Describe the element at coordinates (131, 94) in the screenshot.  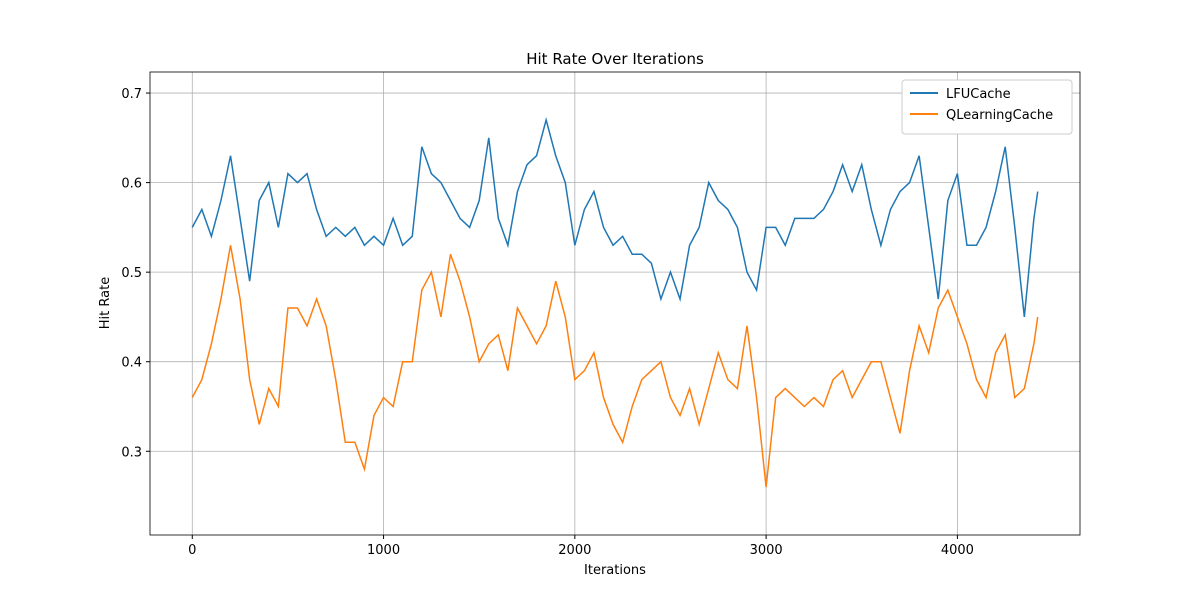
I see `y-tick-label: 0.7` at that location.